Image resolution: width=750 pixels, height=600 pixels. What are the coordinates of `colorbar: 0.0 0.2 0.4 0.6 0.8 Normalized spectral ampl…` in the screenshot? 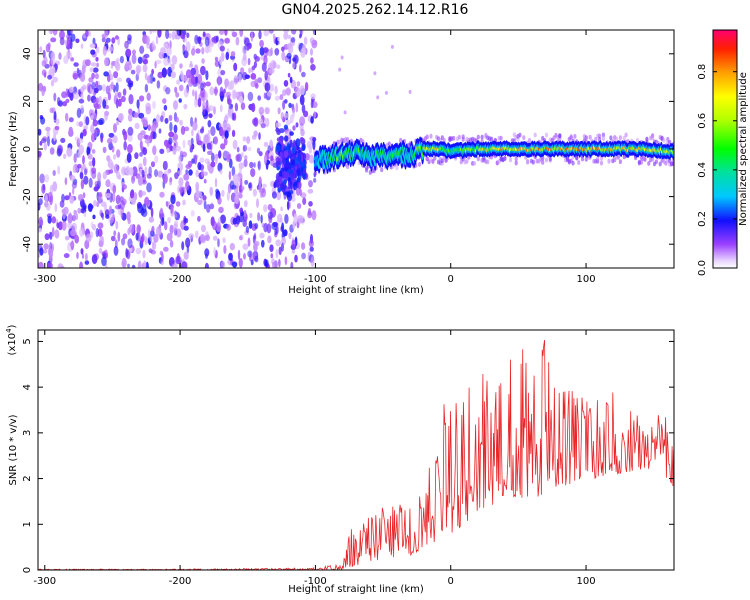 It's located at (723, 152).